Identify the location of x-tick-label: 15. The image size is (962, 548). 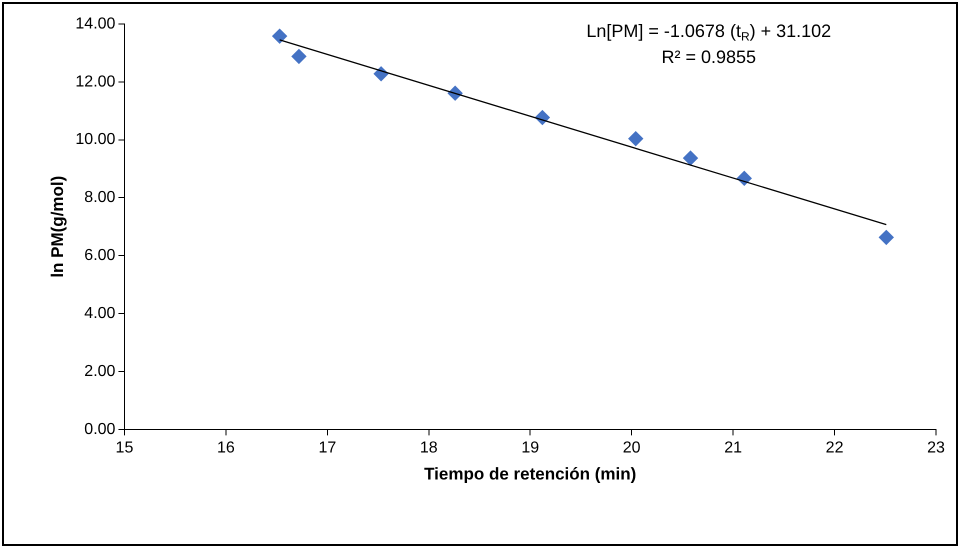
(125, 447).